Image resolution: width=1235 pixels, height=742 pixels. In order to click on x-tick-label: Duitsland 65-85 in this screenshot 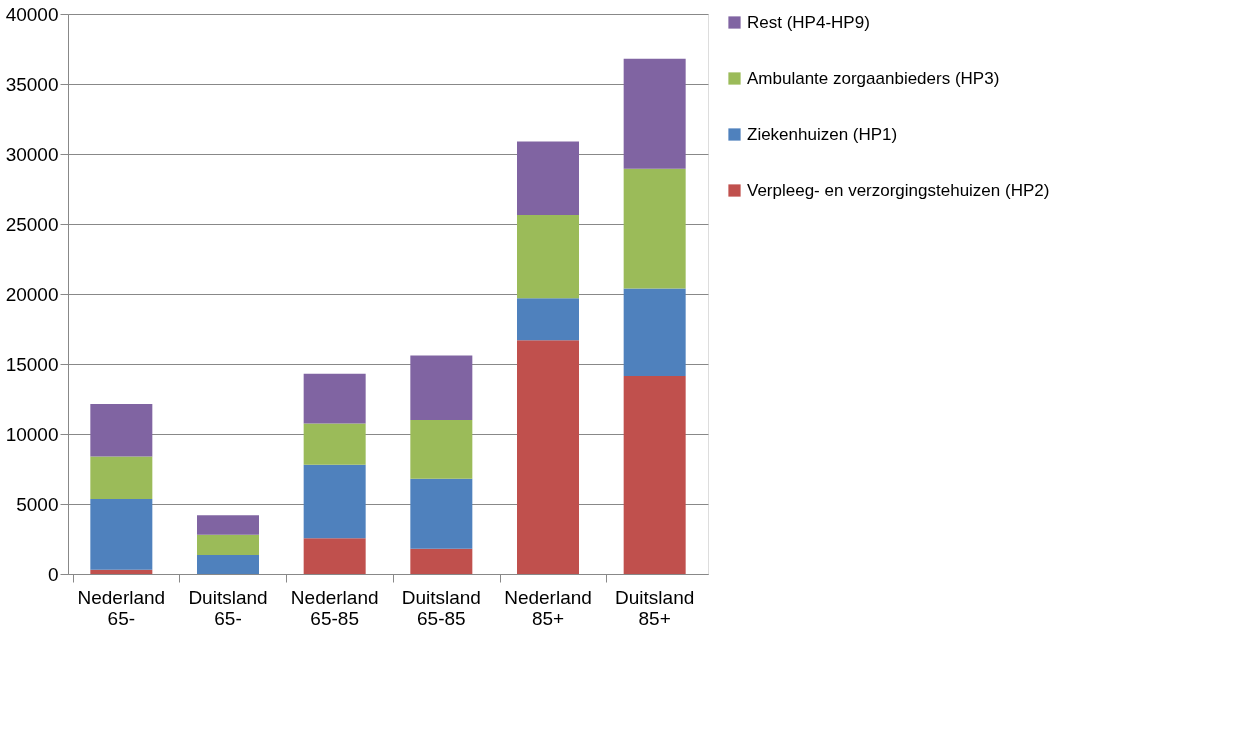, I will do `click(441, 607)`.